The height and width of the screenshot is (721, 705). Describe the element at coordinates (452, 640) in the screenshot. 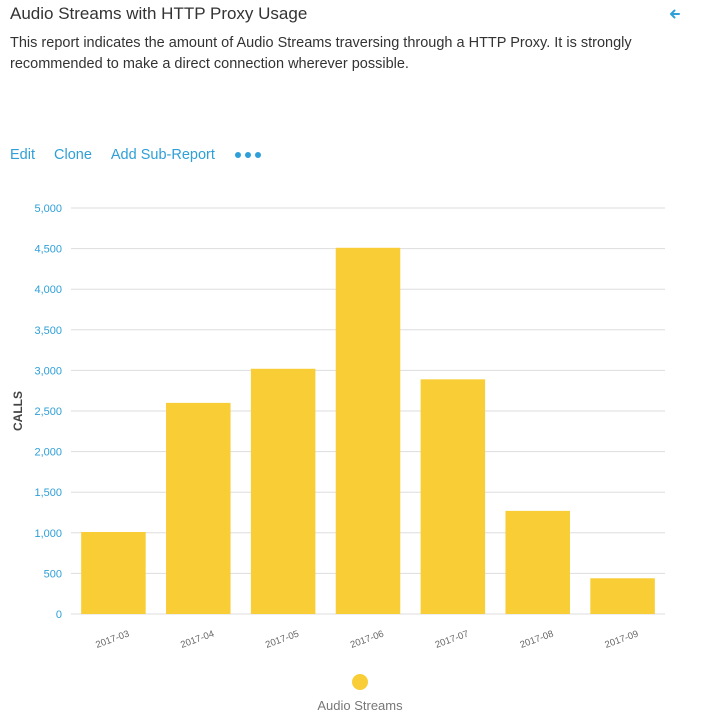

I see `x-tick-label: 2017-07` at that location.